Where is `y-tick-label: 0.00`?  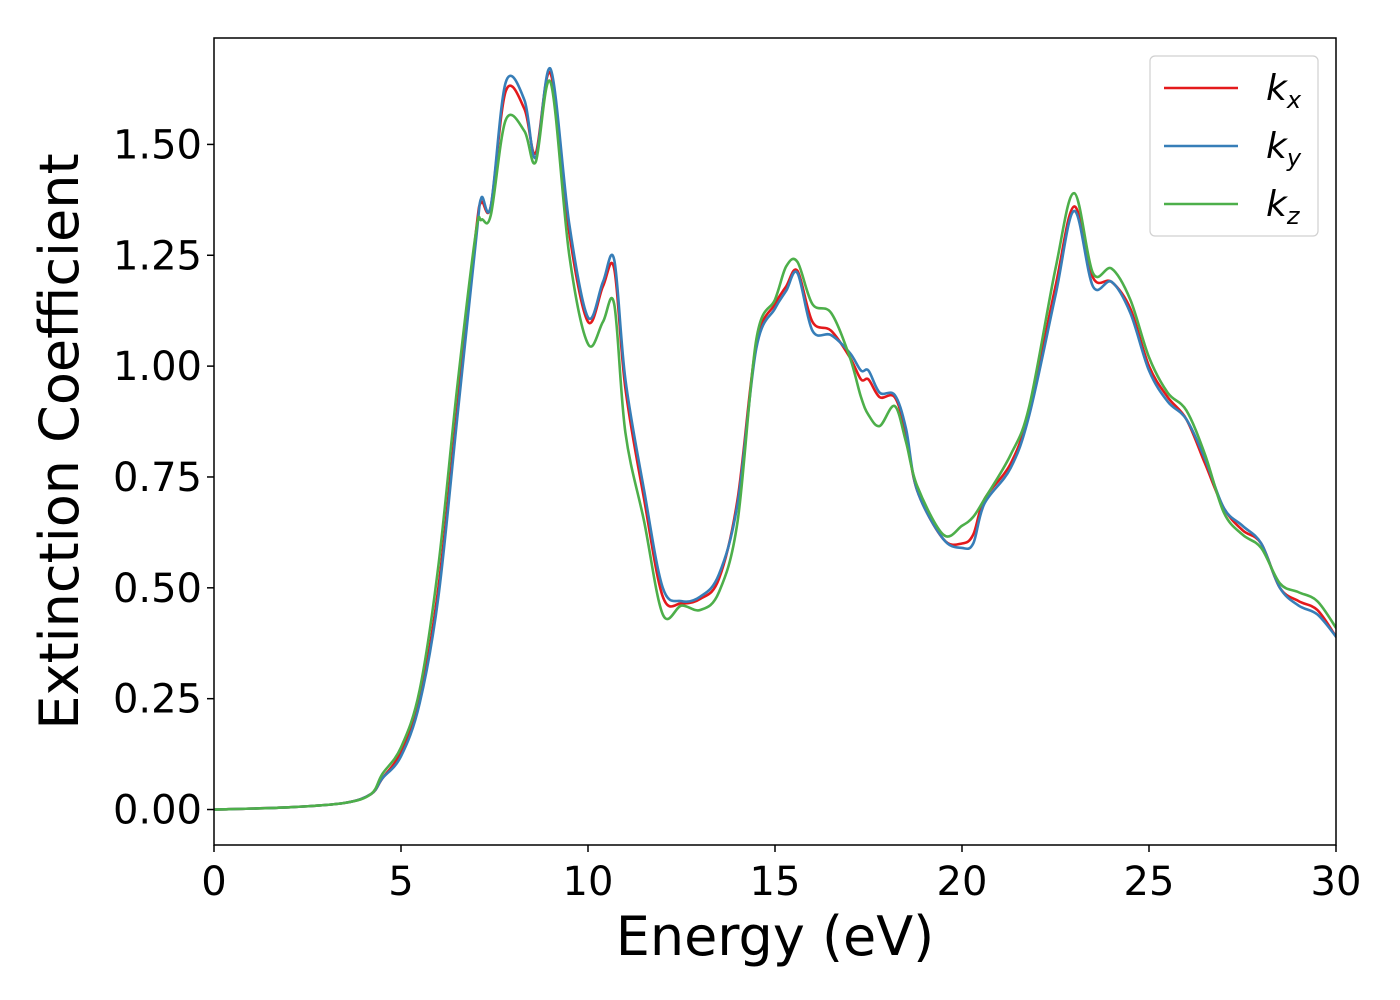
y-tick-label: 0.00 is located at coordinates (157, 811).